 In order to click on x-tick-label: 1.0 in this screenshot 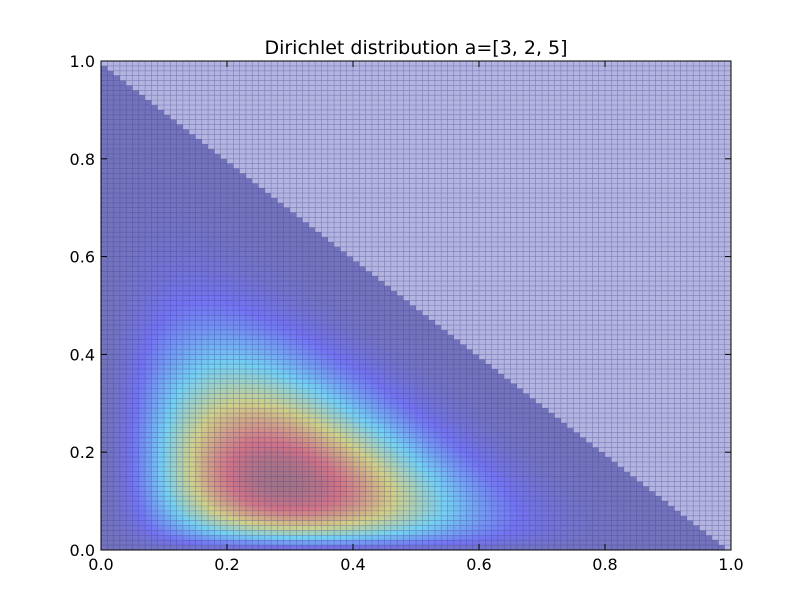, I will do `click(730, 564)`.